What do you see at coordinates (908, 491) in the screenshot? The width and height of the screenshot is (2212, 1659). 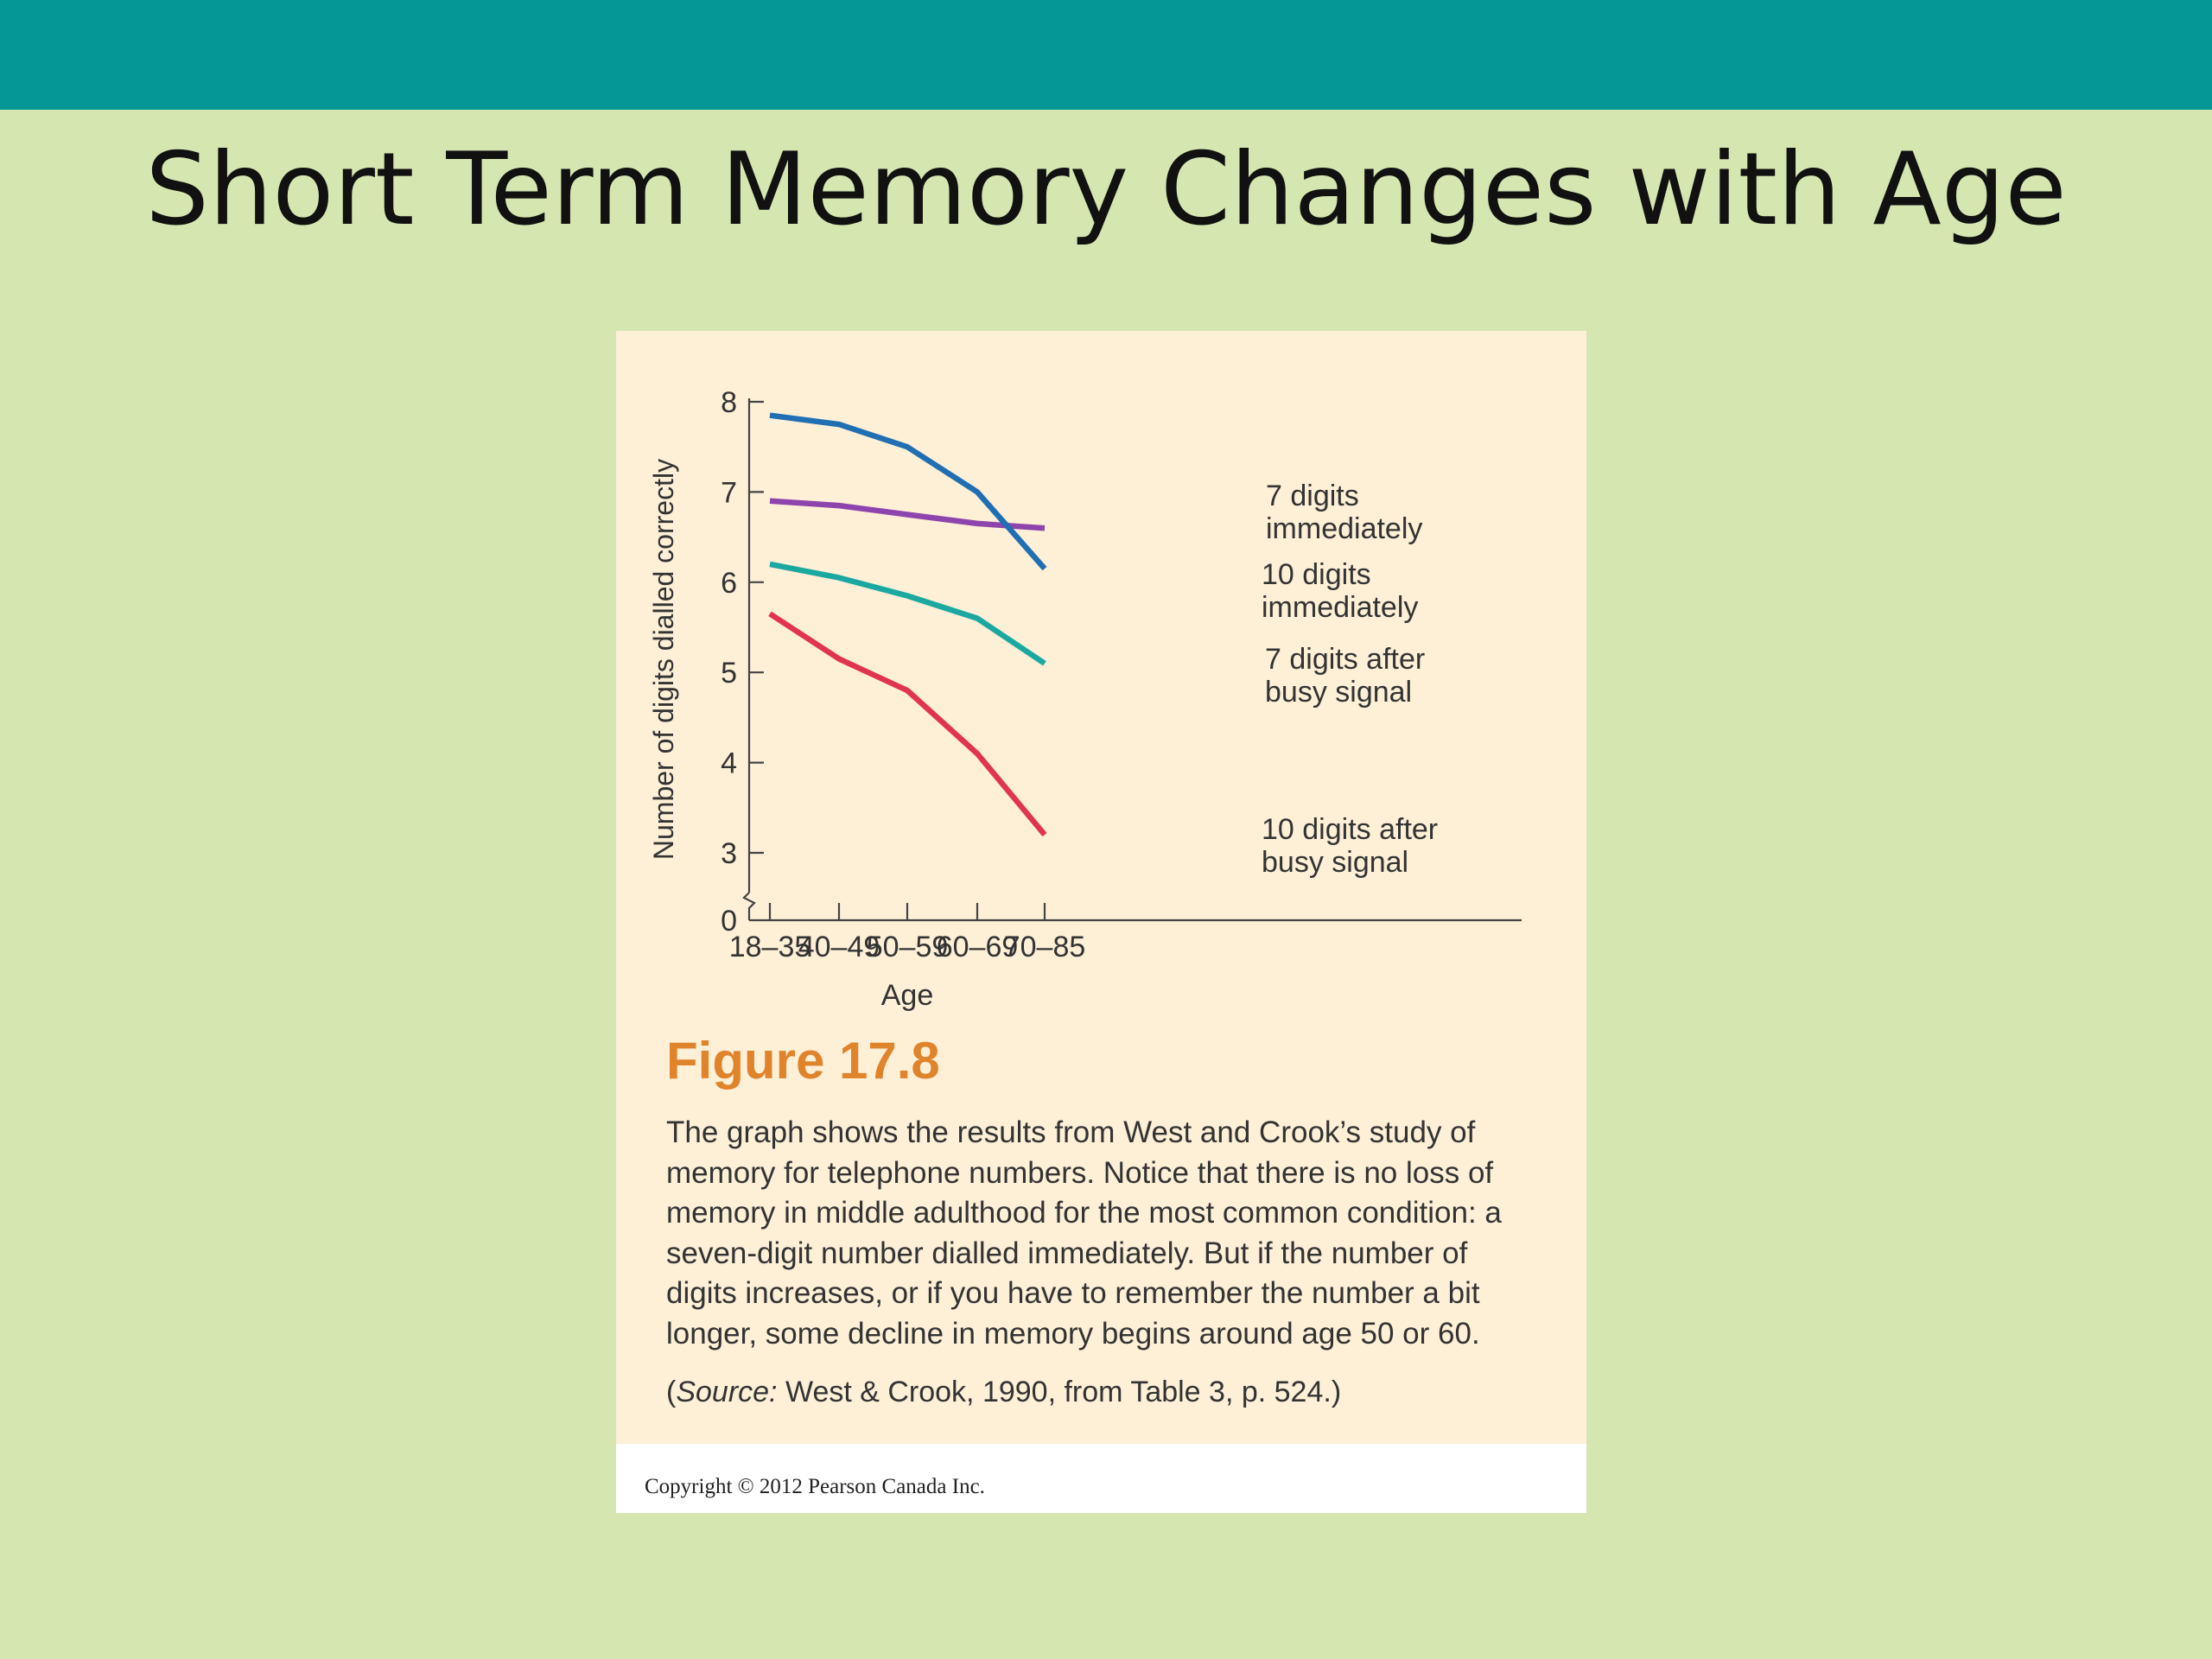 I see `series-line-10-digits-immediately` at bounding box center [908, 491].